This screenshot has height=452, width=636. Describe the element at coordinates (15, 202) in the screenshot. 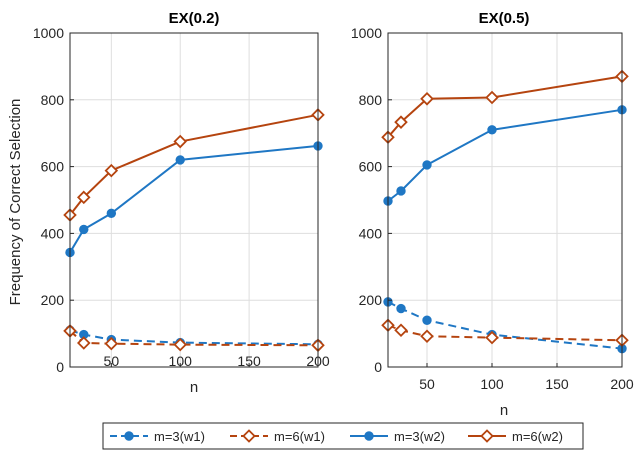

I see `y-axis-label: Frequency of Correct Selection` at that location.